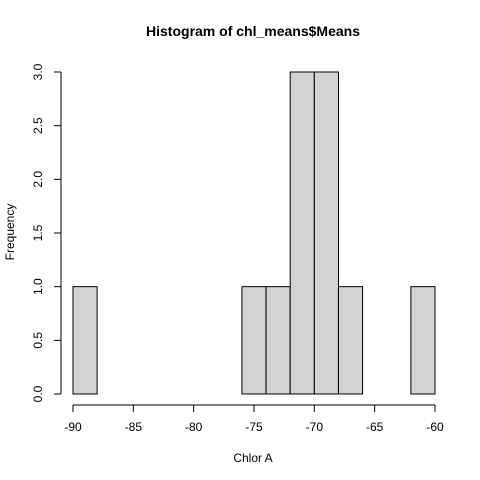 The image size is (480, 480). What do you see at coordinates (38, 232) in the screenshot?
I see `y-tick-label-3: 1.5` at bounding box center [38, 232].